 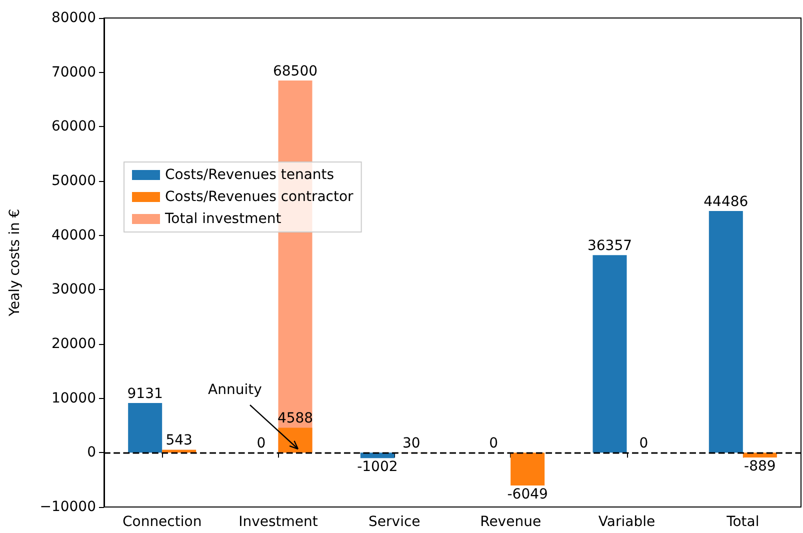 I want to click on y-axis-title: Yealy costs in €, so click(x=15, y=263).